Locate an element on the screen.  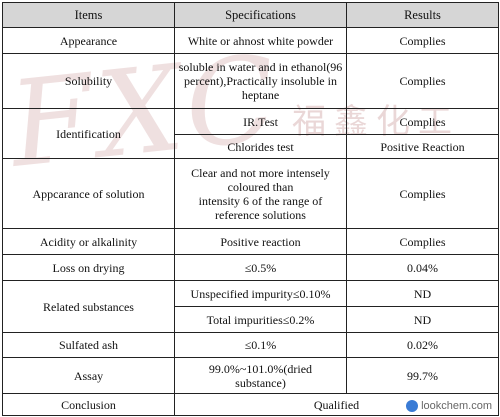
result-appearance-solution: Complies is located at coordinates (422, 193).